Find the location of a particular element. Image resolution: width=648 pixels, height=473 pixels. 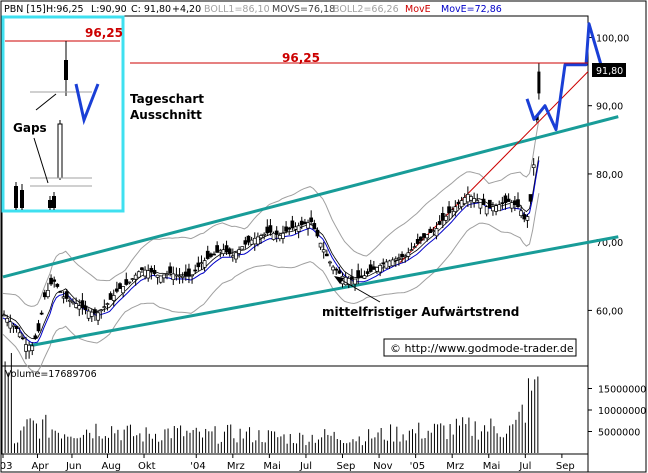

copyright-text: © http://www.godmode-trader.de is located at coordinates (482, 348).